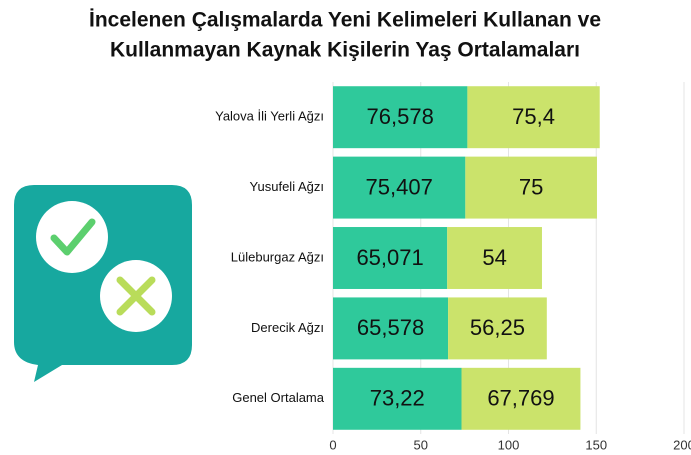  Describe the element at coordinates (332, 444) in the screenshot. I see `x-tick-label: 0` at that location.